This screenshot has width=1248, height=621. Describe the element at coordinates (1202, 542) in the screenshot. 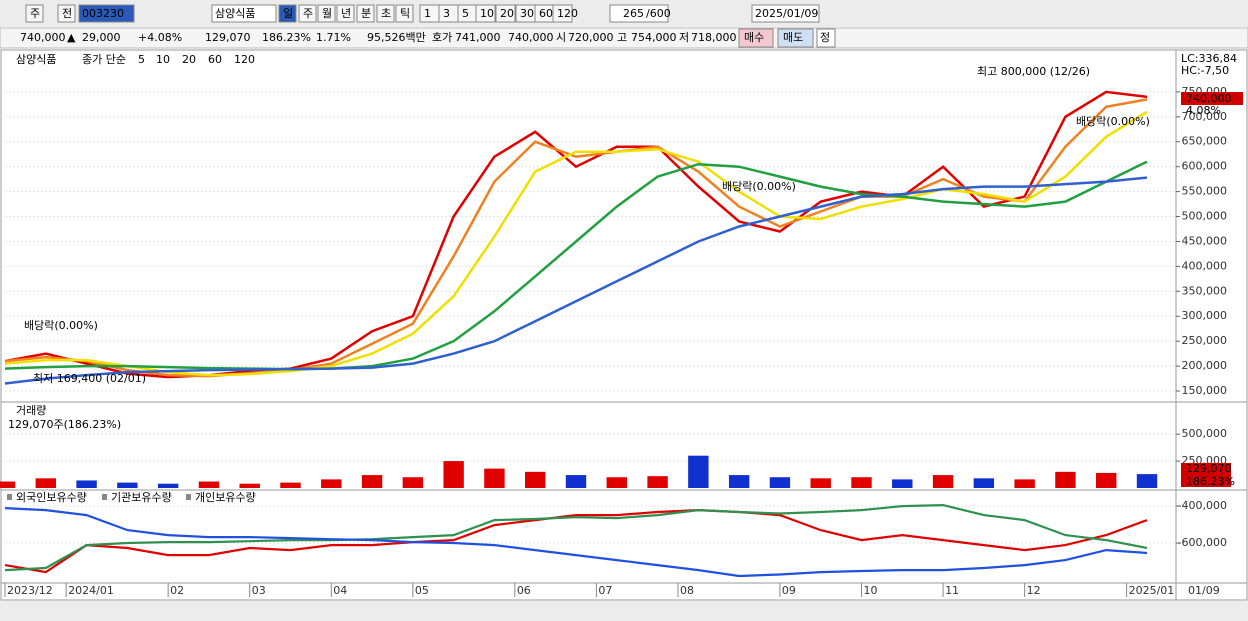

I see `y-tick-label: -600,000` at that location.